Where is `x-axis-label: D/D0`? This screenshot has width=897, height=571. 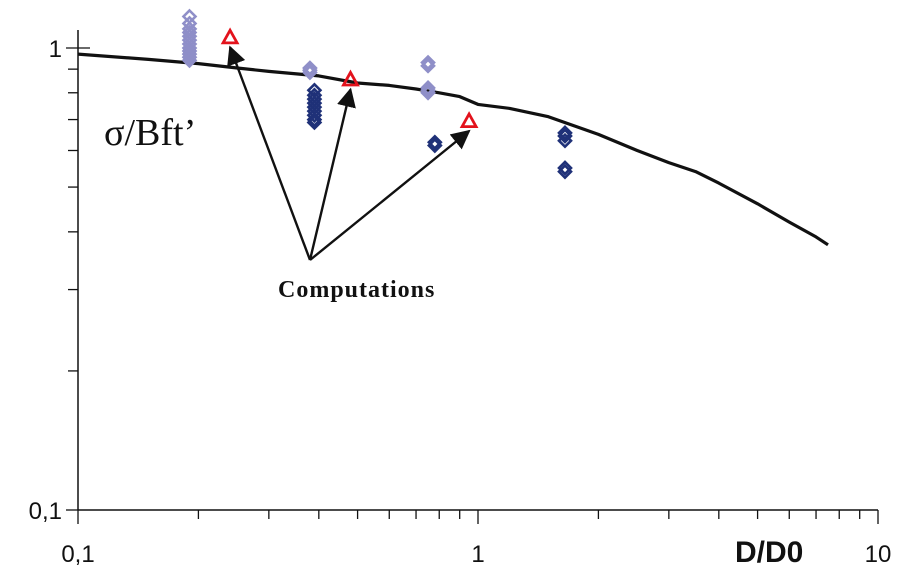
x-axis-label: D/D0 is located at coordinates (769, 552).